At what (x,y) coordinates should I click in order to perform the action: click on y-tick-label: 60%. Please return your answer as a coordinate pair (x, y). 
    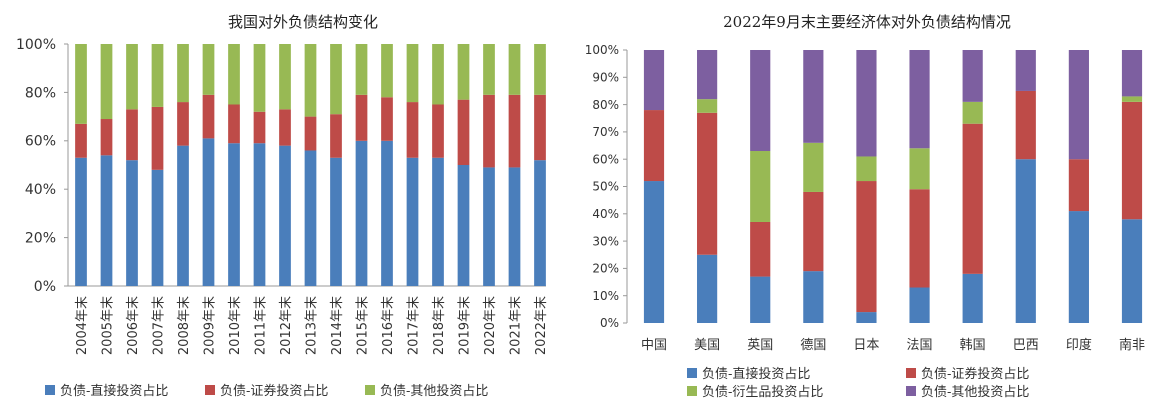
    Looking at the image, I should click on (605, 159).